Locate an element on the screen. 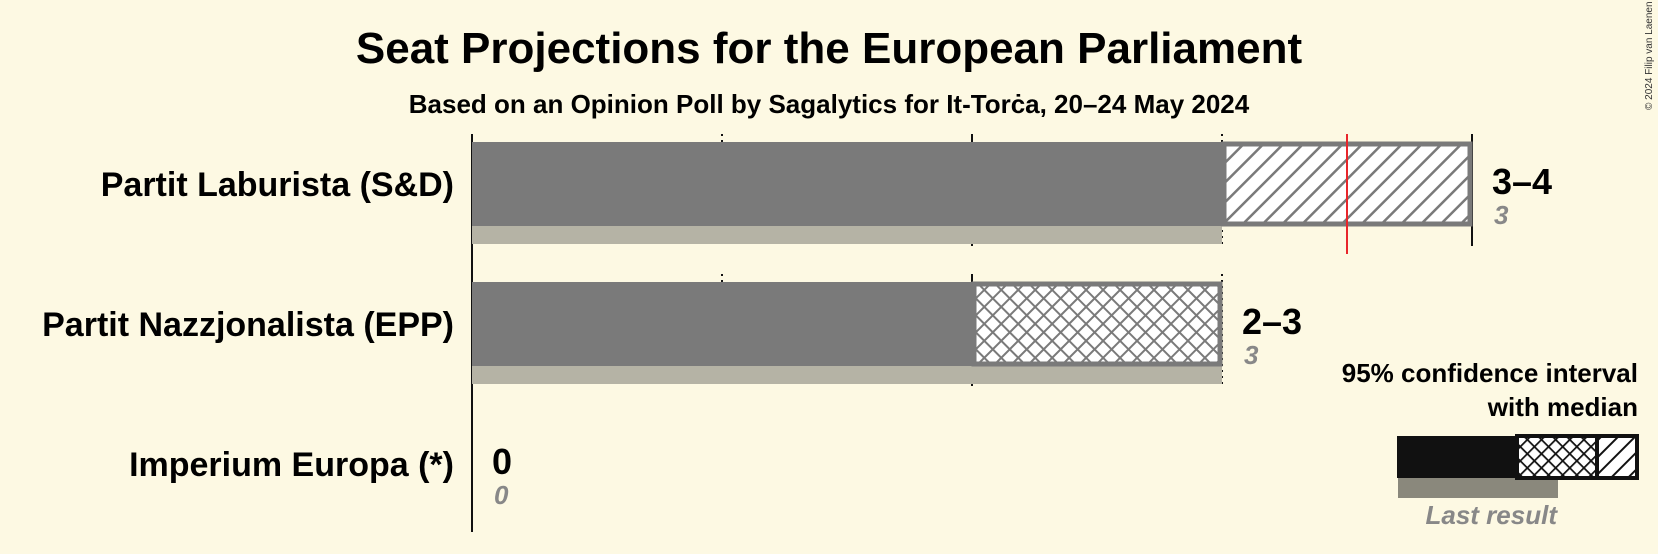 The height and width of the screenshot is (554, 1658). legend-median-bar is located at coordinates (1457, 457).